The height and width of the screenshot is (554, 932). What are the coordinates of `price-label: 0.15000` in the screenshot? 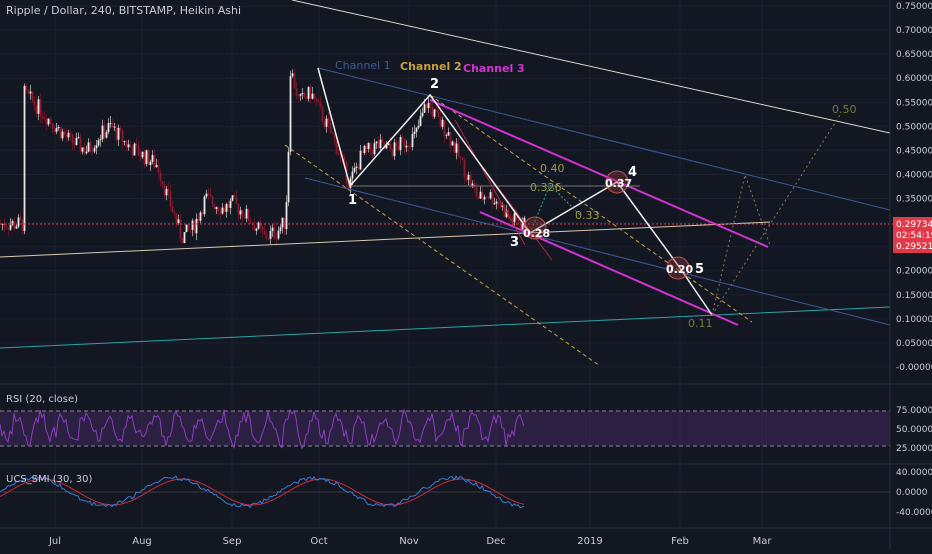 It's located at (914, 296).